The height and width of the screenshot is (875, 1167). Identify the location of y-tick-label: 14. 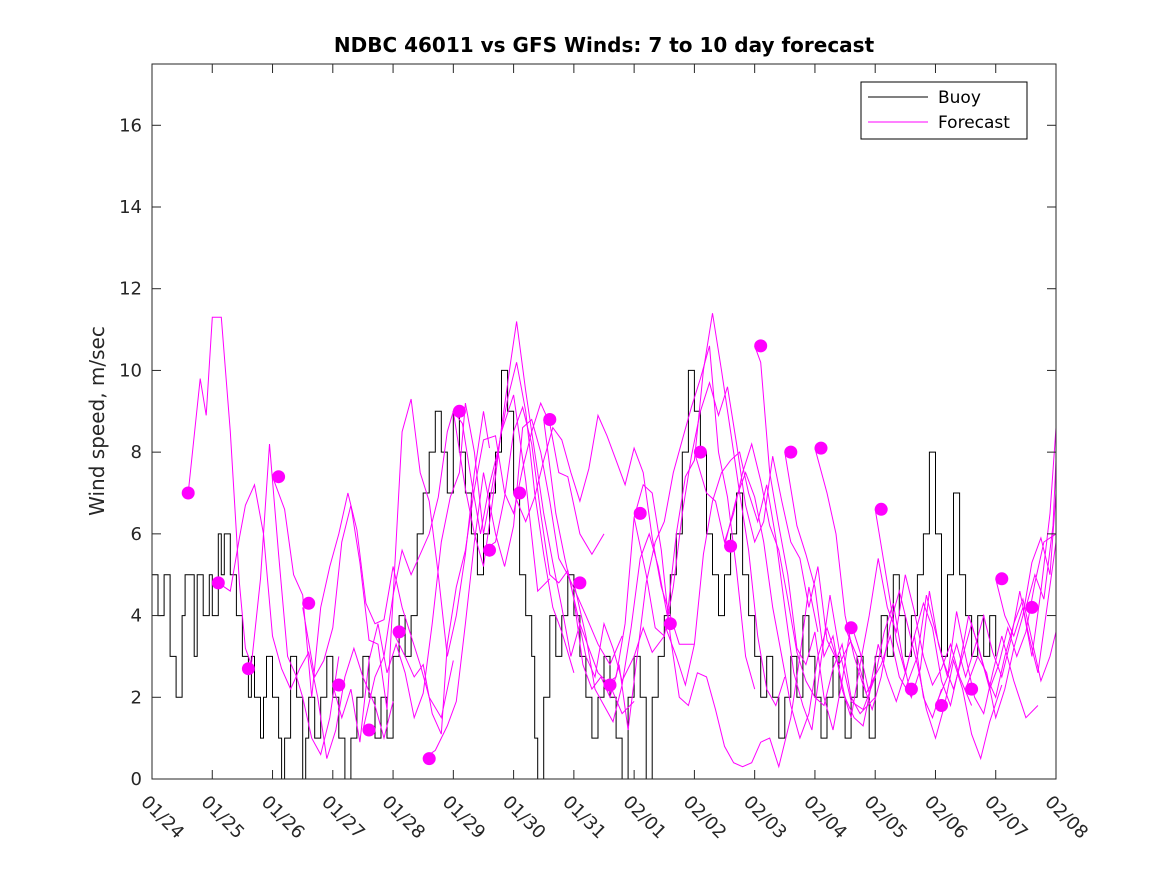
(130, 207).